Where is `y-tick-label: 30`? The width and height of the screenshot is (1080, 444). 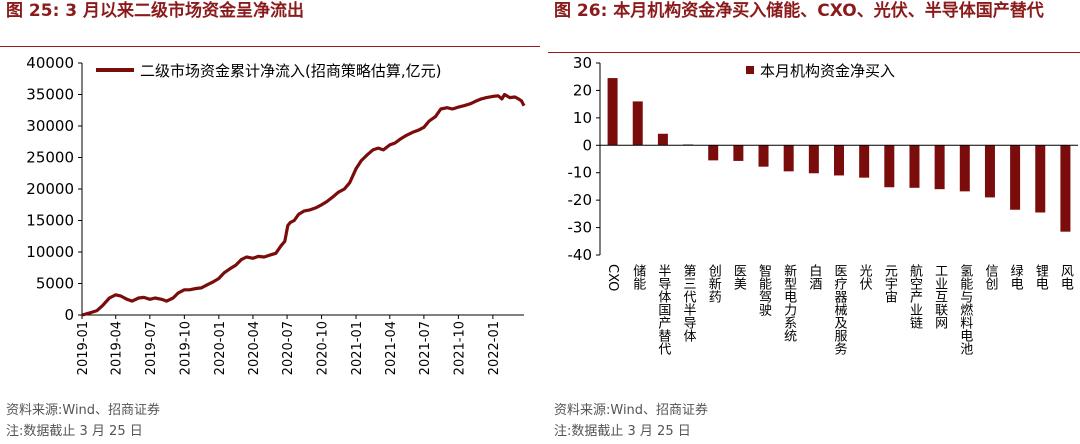 y-tick-label: 30 is located at coordinates (582, 63).